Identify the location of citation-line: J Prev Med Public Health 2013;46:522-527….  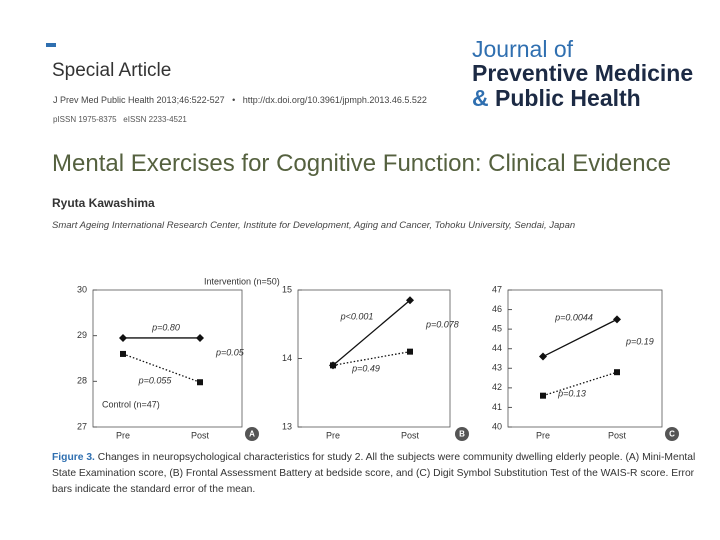
(240, 100).